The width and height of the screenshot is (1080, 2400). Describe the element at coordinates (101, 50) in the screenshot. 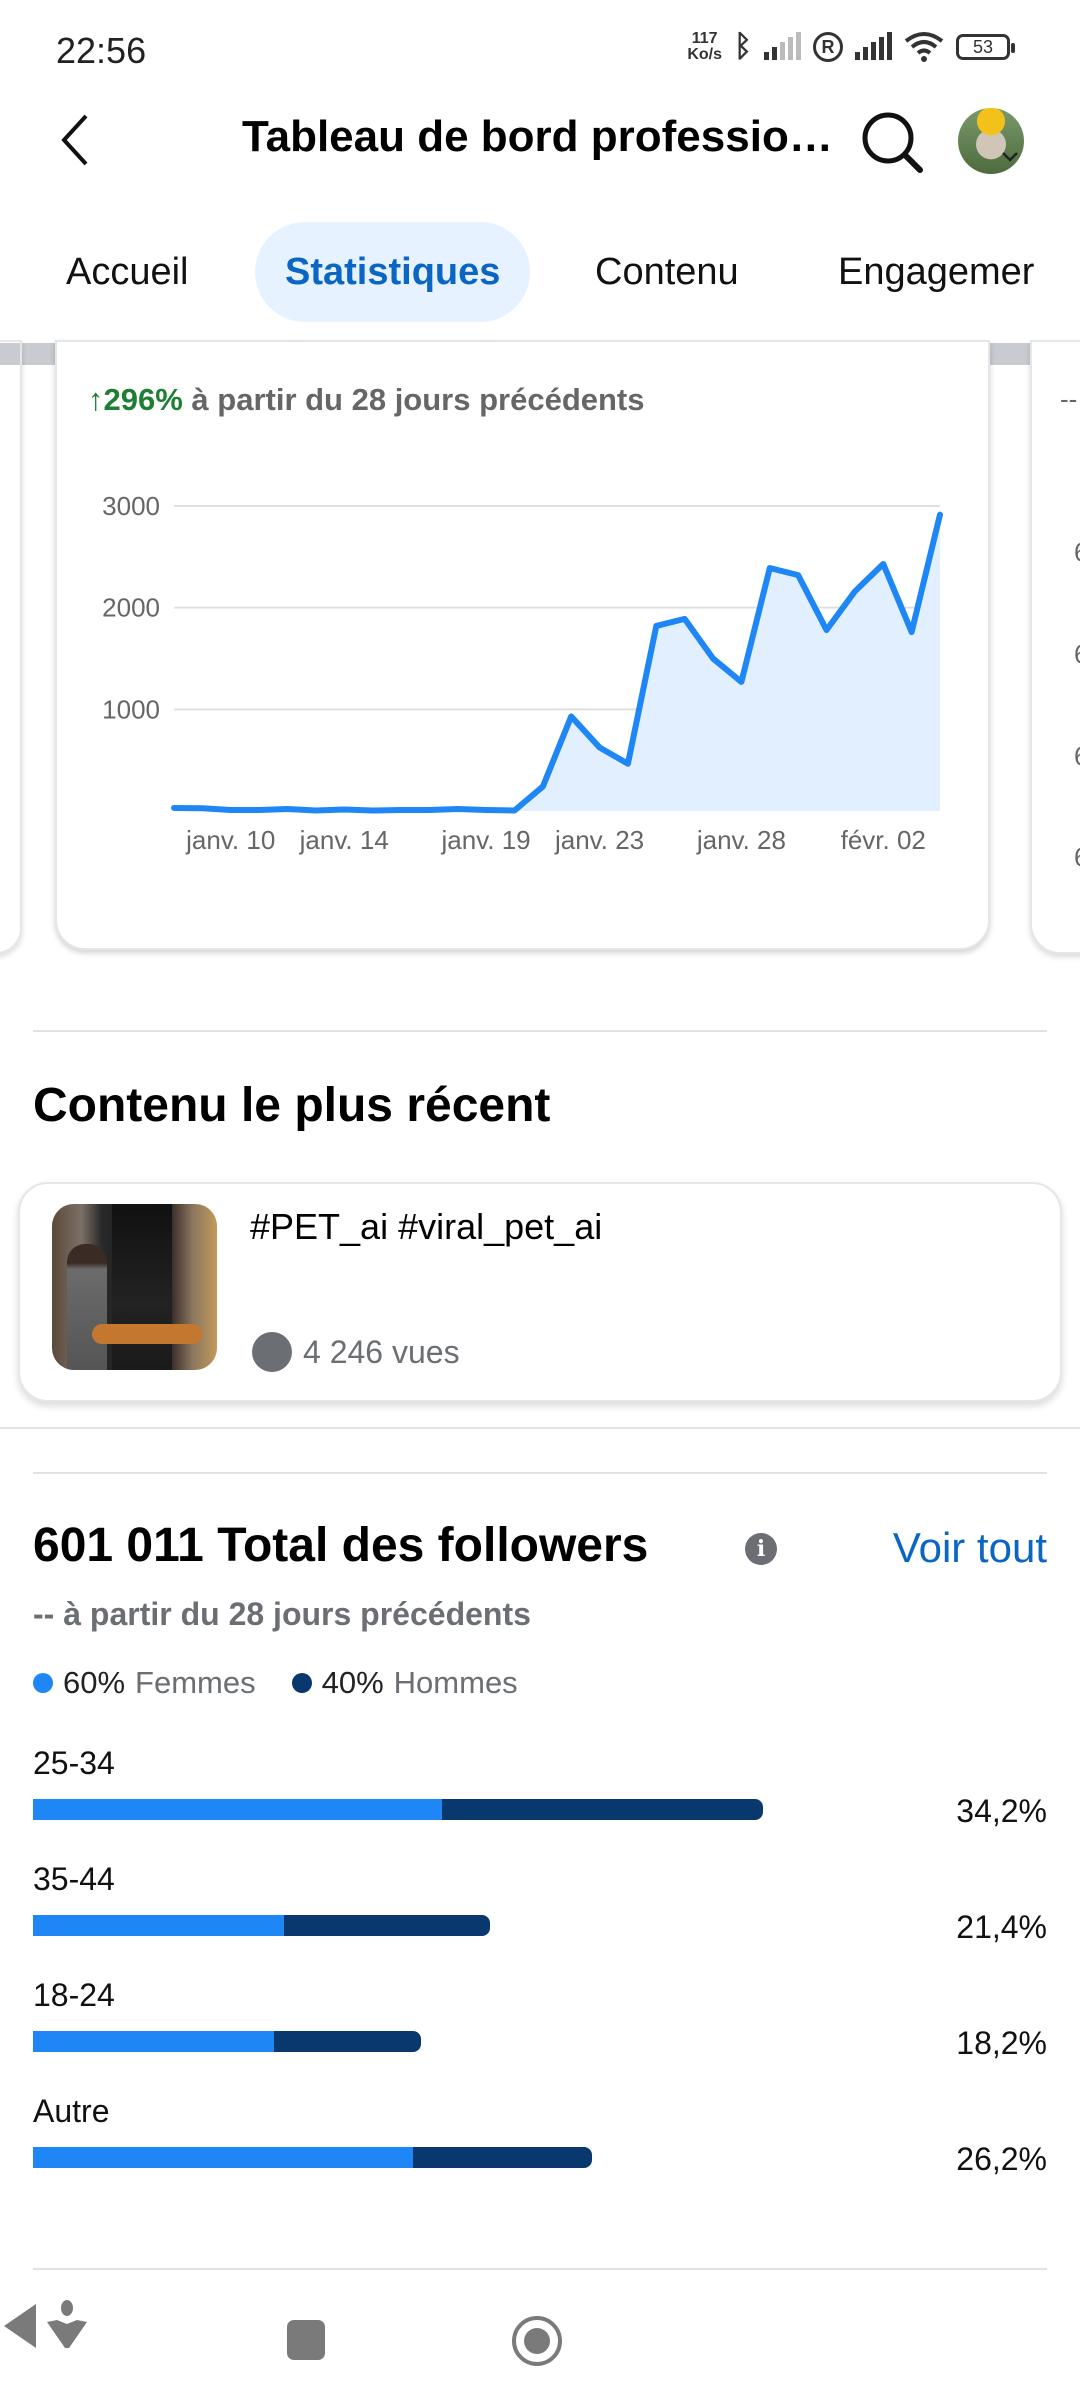

I see `clock: 22:56` at that location.